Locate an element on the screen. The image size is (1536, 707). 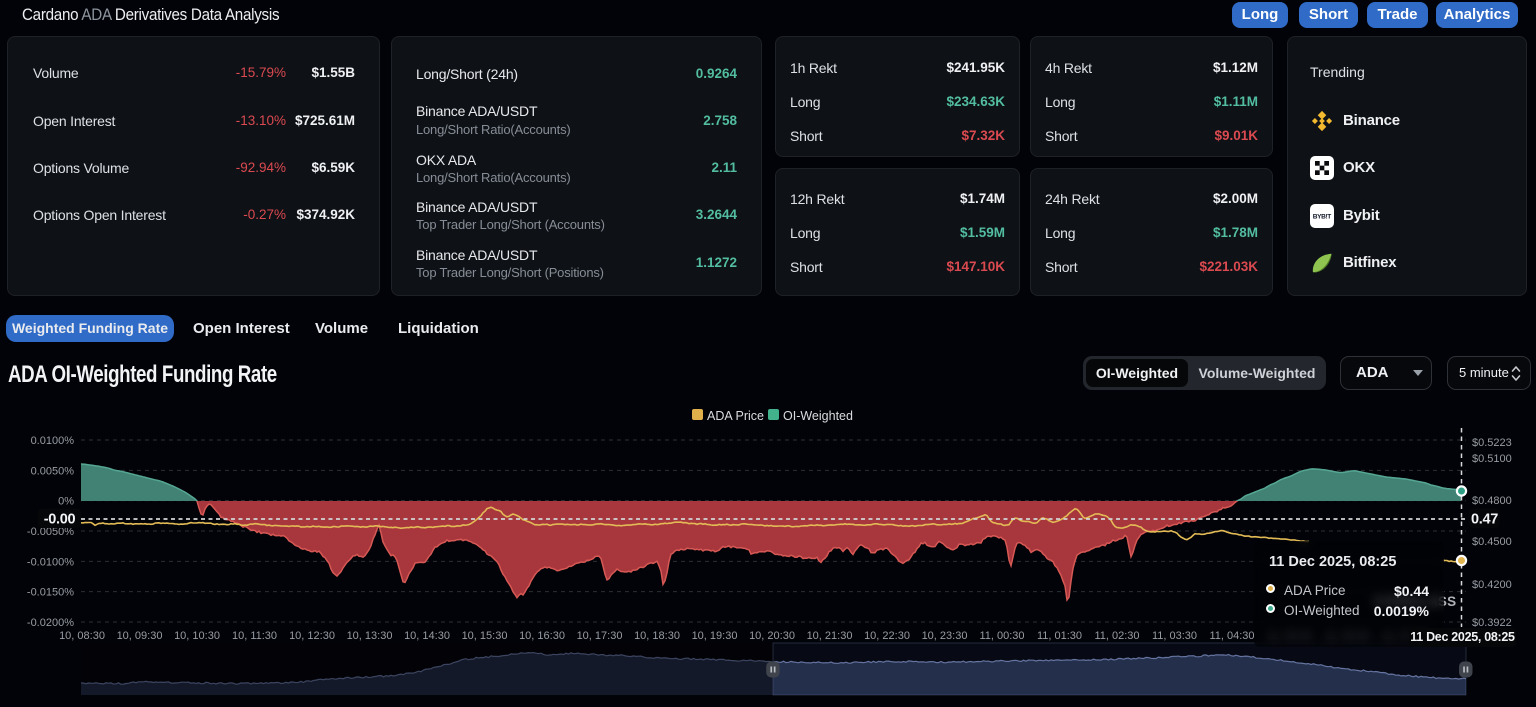
svg-text: 10, 22:30 is located at coordinates (887, 636).